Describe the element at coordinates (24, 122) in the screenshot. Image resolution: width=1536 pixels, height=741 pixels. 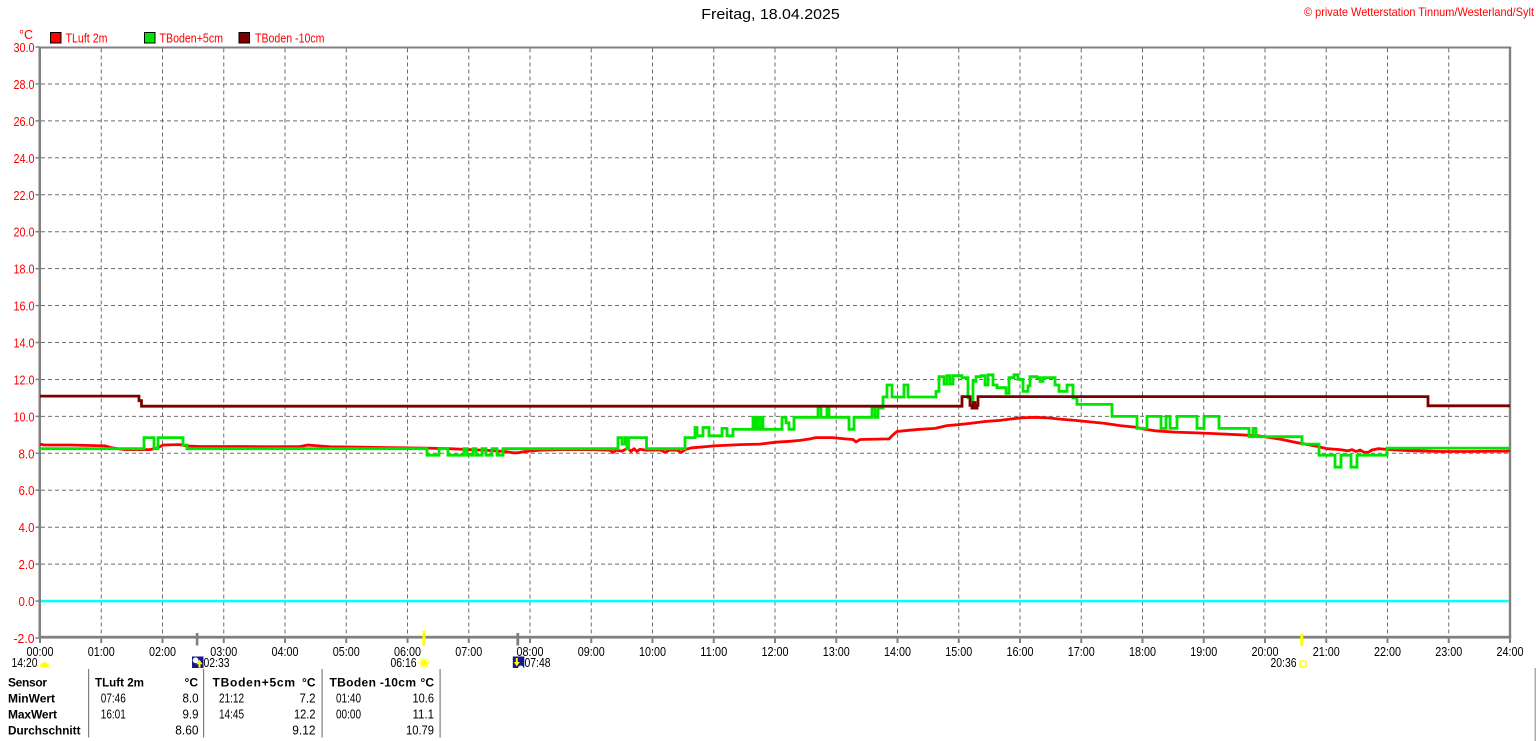
I see `svg-text: 26.0` at that location.